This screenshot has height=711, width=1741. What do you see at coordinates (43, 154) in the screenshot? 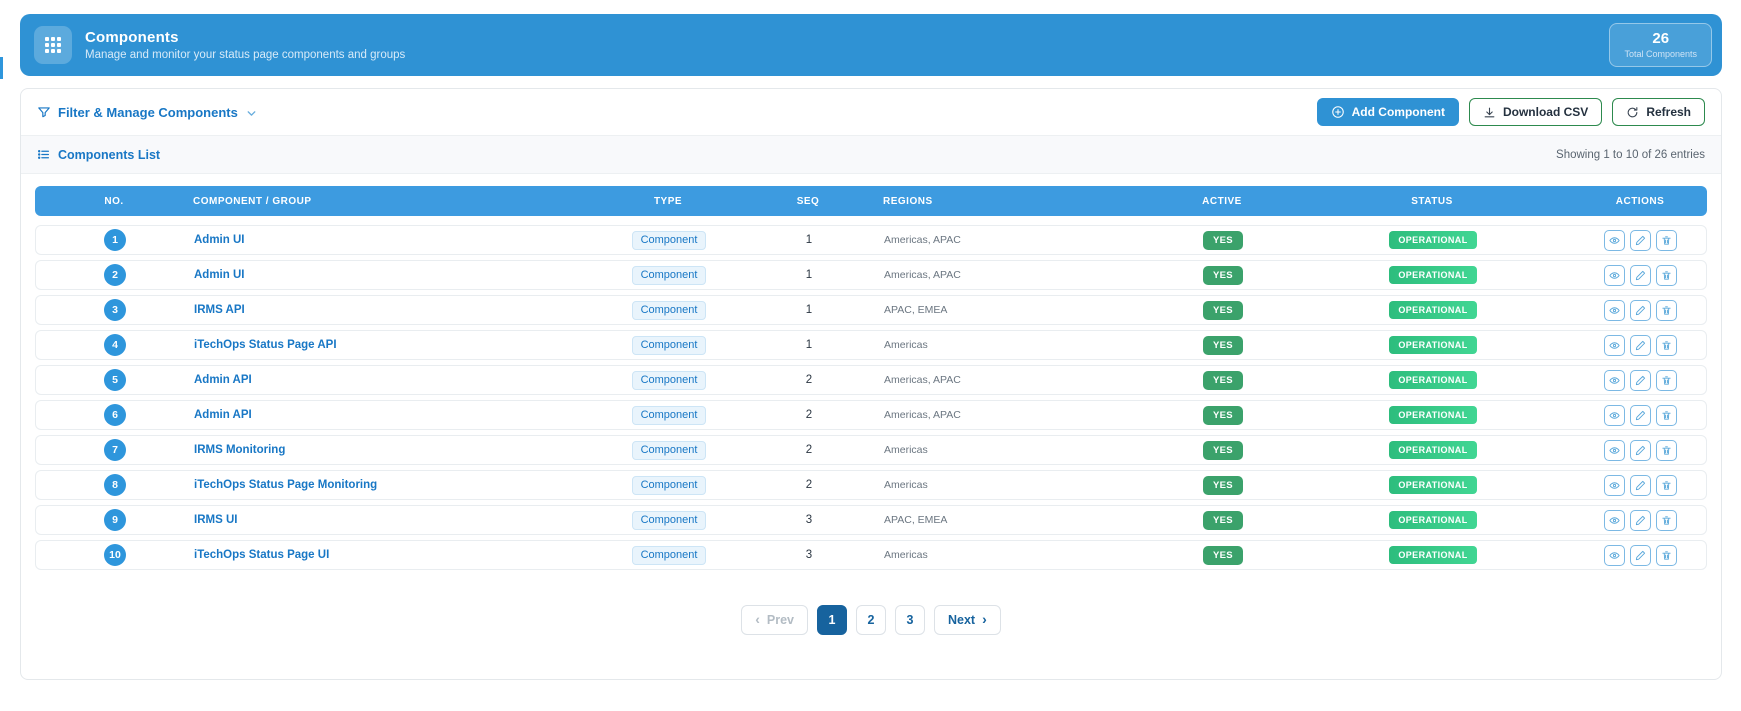
I see `list-icon` at bounding box center [43, 154].